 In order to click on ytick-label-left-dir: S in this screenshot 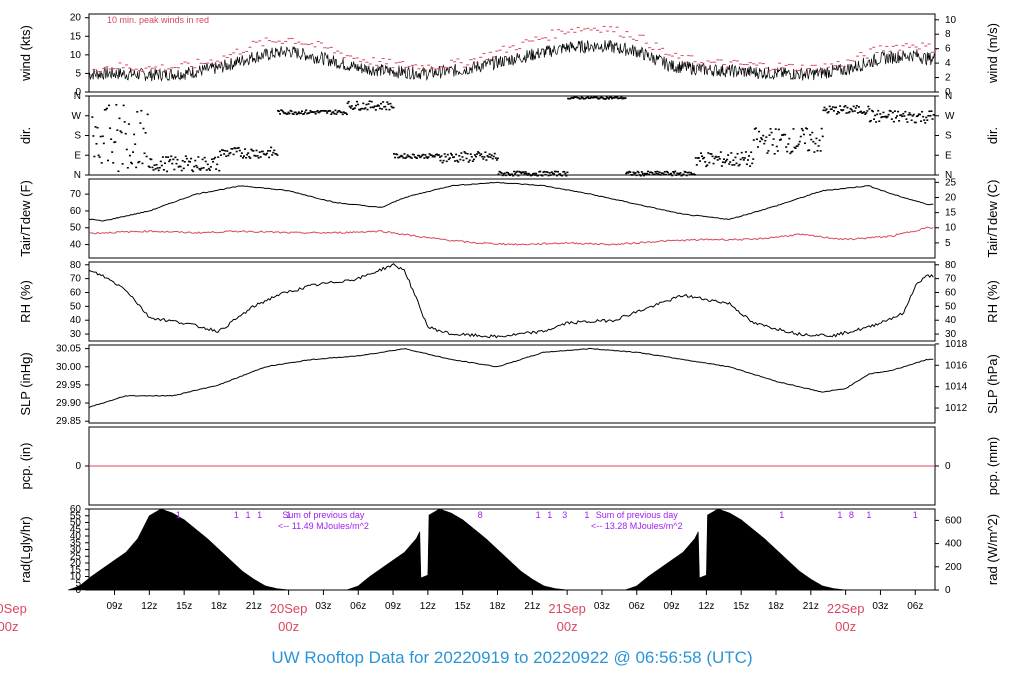, I will do `click(77, 136)`.